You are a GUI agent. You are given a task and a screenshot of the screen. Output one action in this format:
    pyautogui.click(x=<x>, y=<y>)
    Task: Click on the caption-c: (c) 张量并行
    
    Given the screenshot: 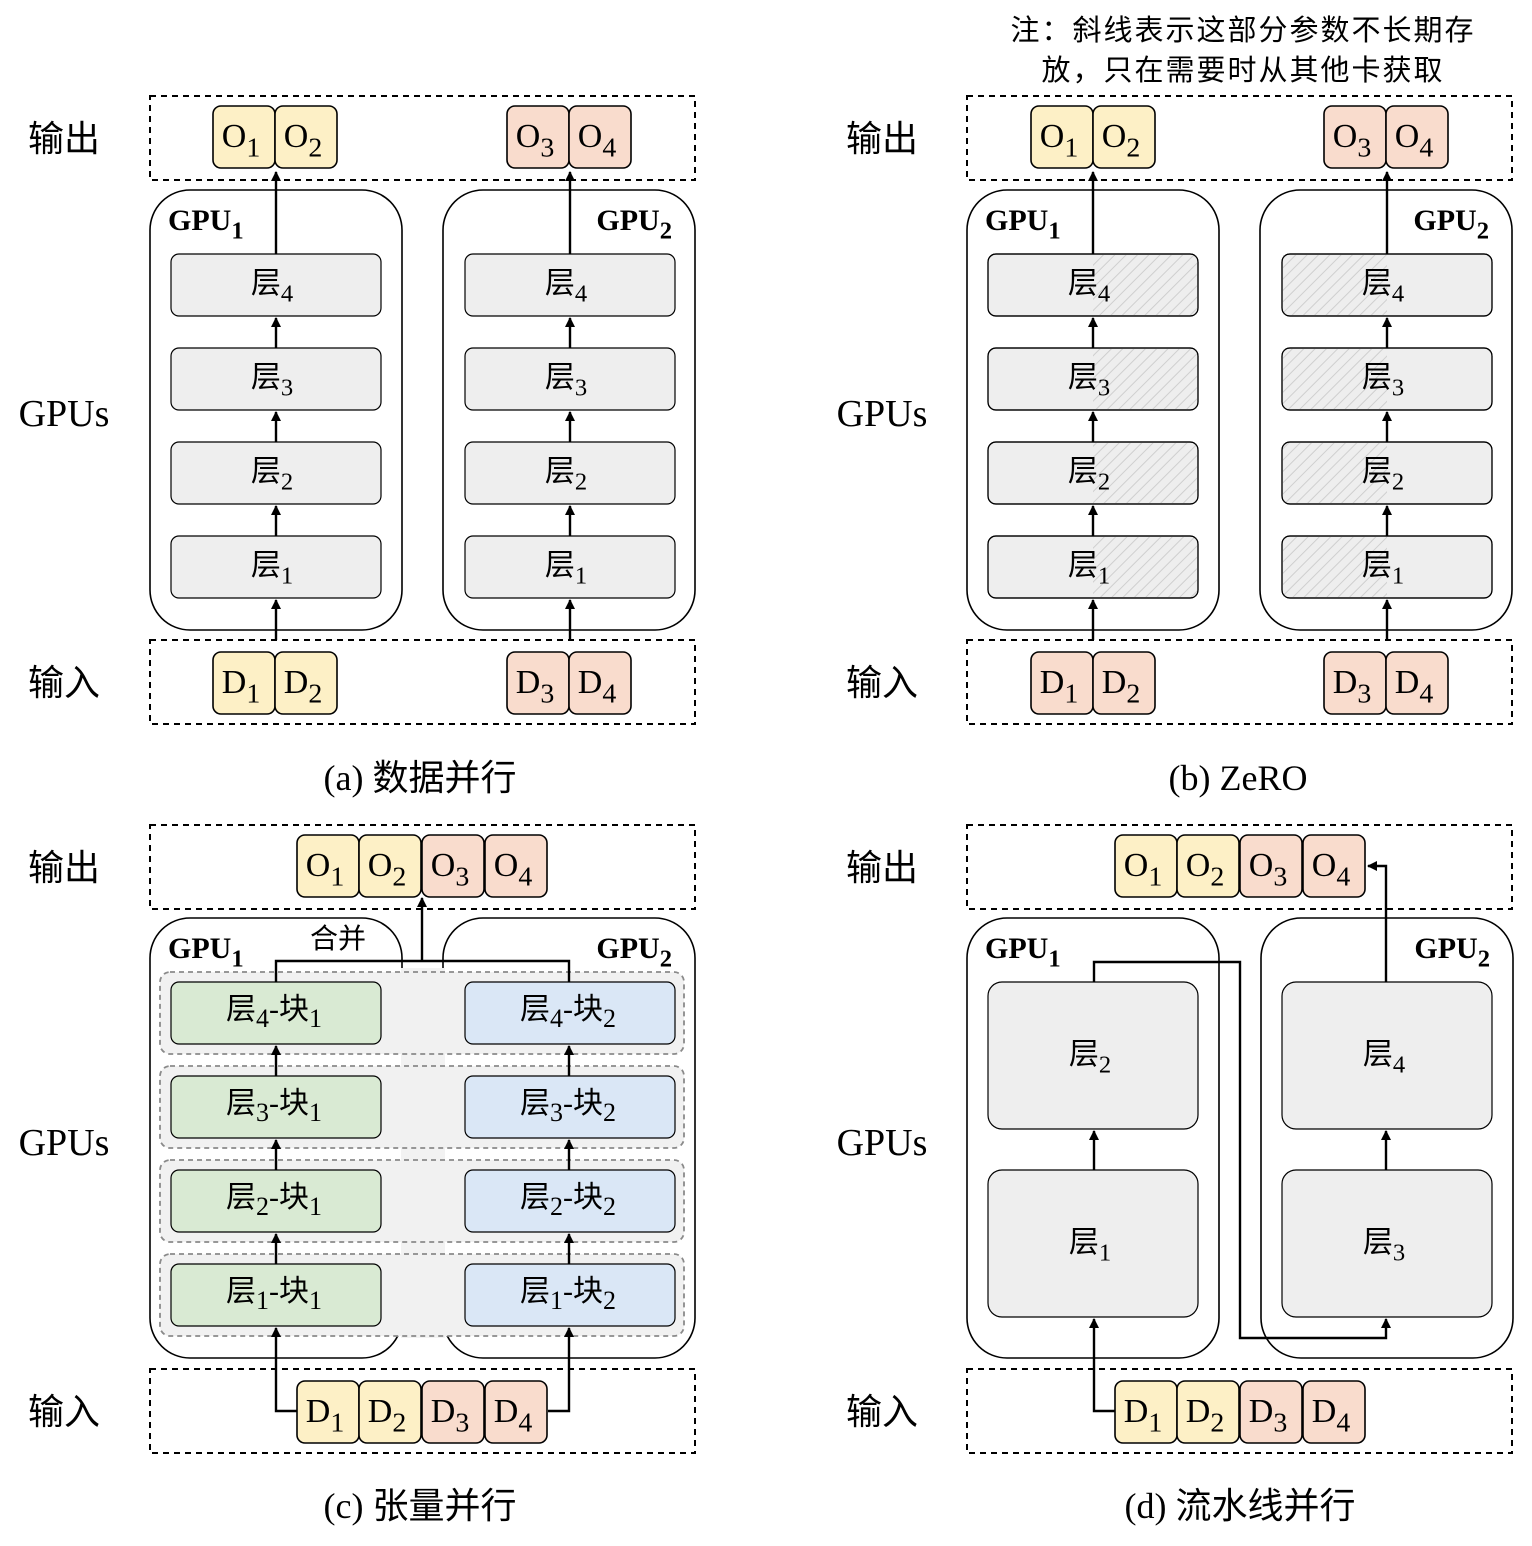 What is the action you would take?
    pyautogui.click(x=420, y=1506)
    